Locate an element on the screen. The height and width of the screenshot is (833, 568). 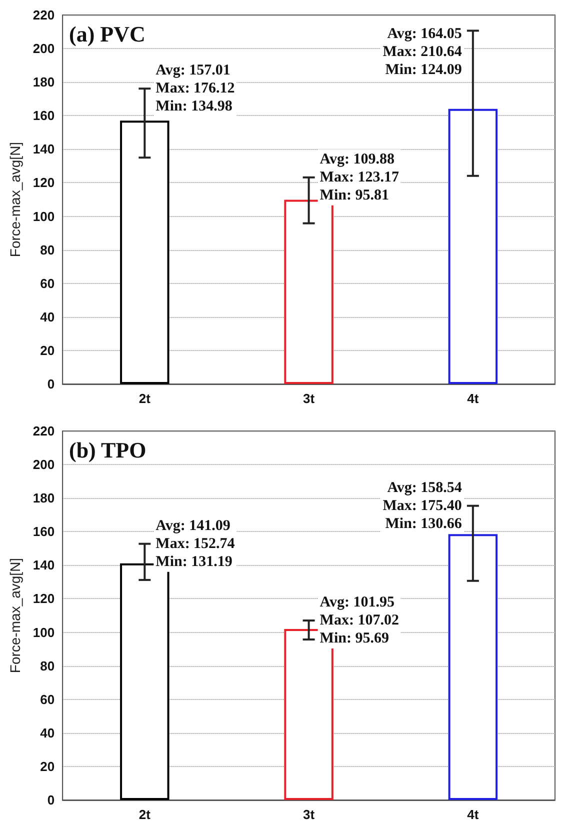
annotation: Avg: 109.88 Max: 123.17 Min: 95.81 is located at coordinates (360, 177).